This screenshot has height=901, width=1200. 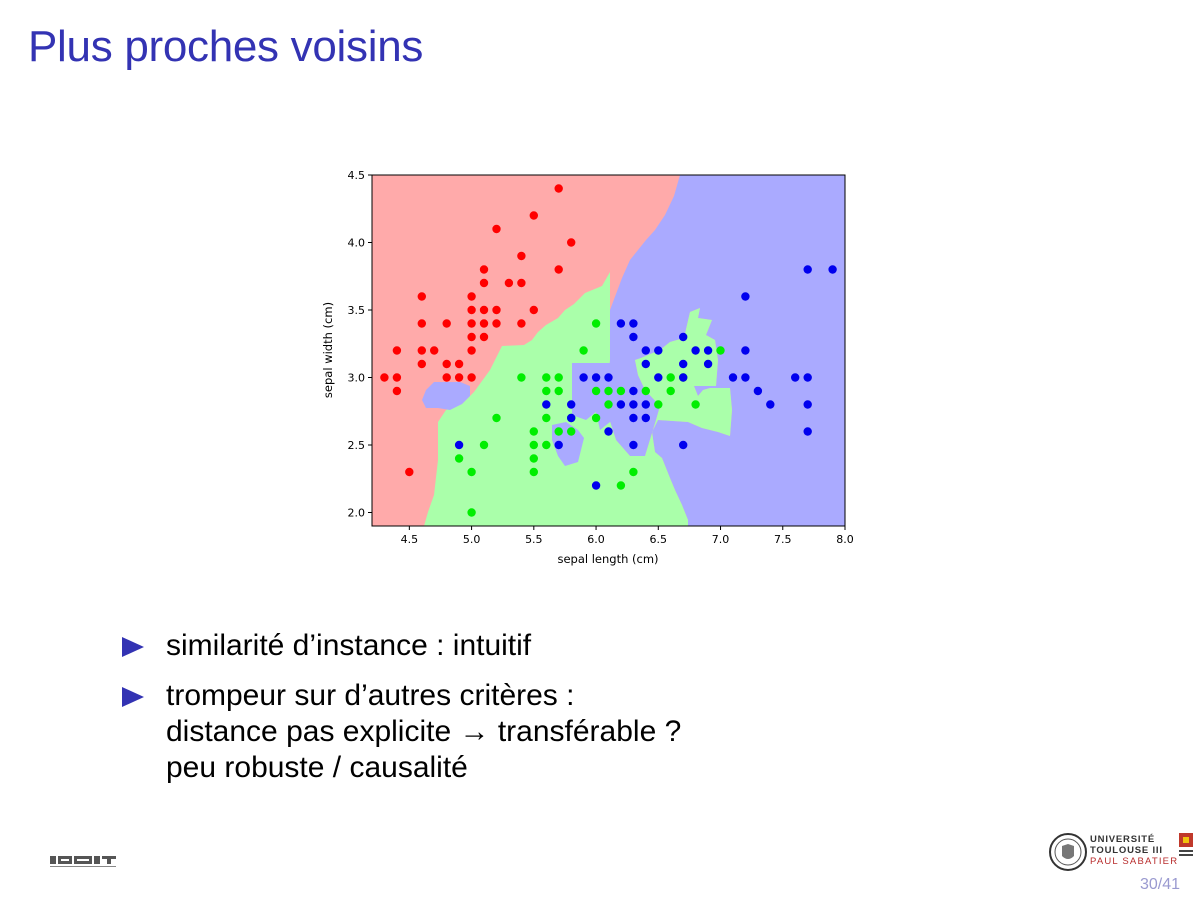 I want to click on x-tick-label: 6.5, so click(x=659, y=539).